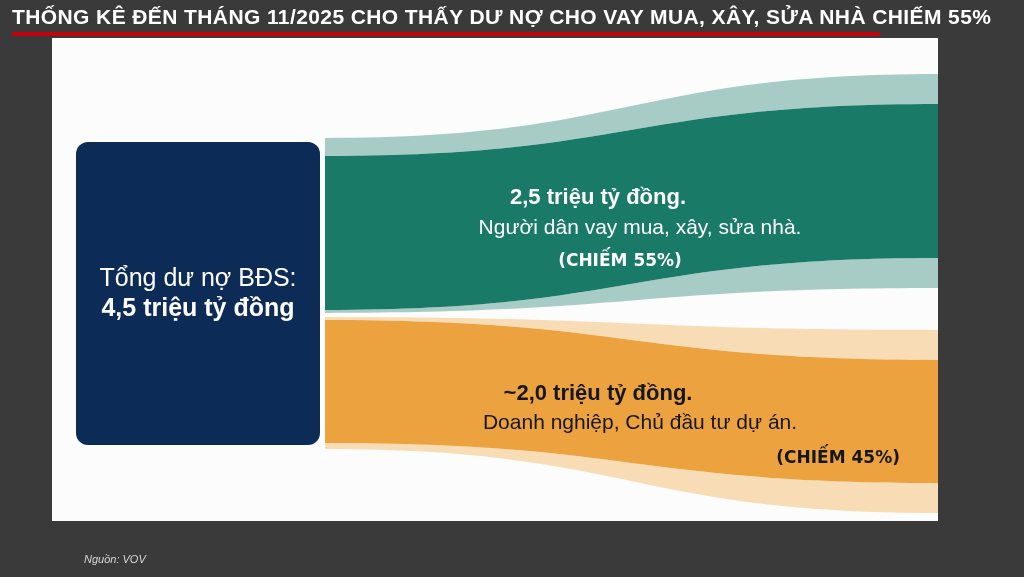  Describe the element at coordinates (115, 559) in the screenshot. I see `text: Nguồn: VOV` at that location.